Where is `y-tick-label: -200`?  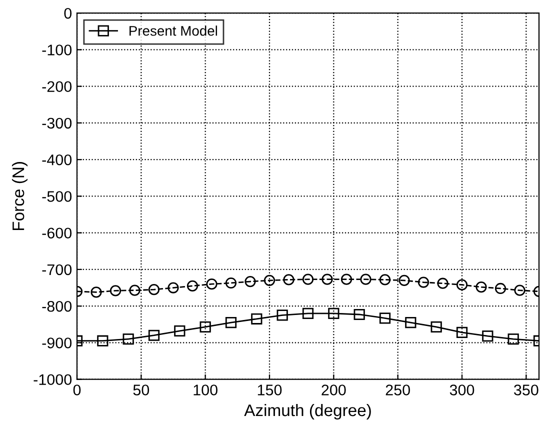
y-tick-label: -200 is located at coordinates (57, 86).